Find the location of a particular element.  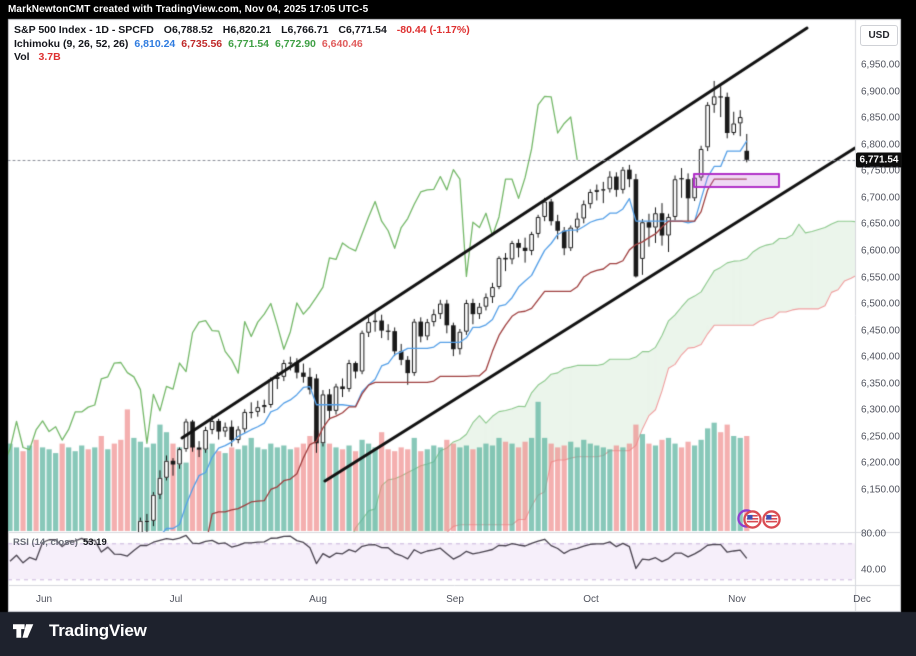

ichimoku-value: 6,771.54 is located at coordinates (249, 44).